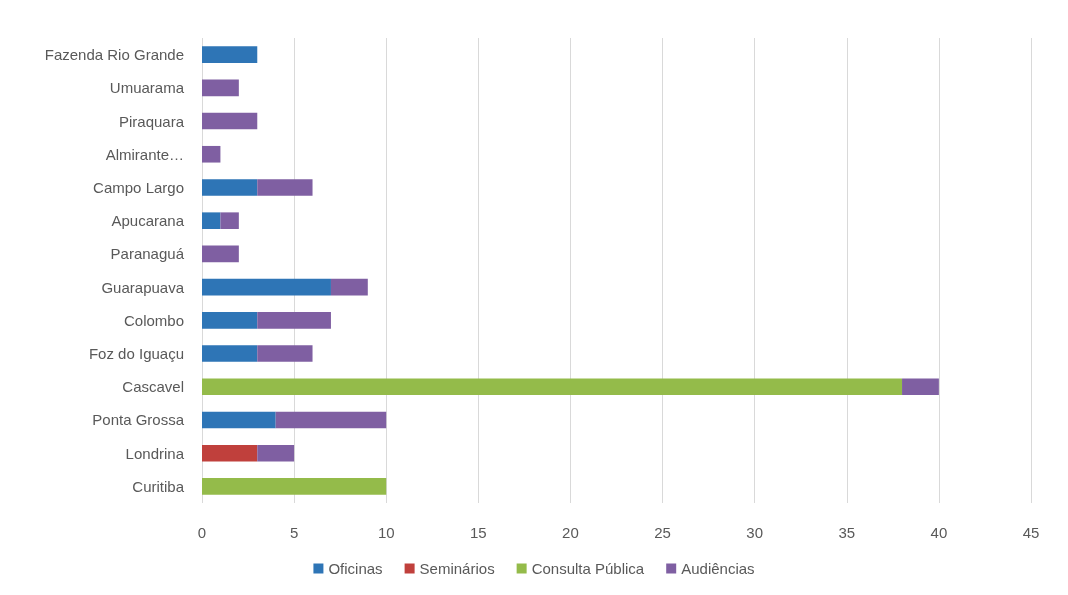 The width and height of the screenshot is (1068, 595). What do you see at coordinates (138, 420) in the screenshot?
I see `y-tick-label: Ponta Grossa` at bounding box center [138, 420].